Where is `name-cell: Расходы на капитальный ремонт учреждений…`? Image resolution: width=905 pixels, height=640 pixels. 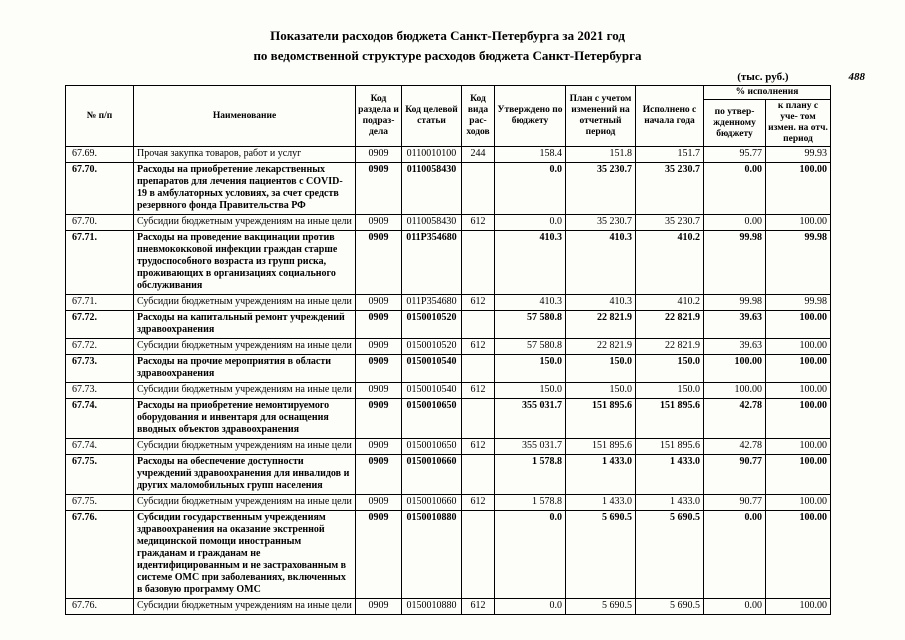
name-cell: Расходы на капитальный ремонт учреждений… is located at coordinates (244, 324).